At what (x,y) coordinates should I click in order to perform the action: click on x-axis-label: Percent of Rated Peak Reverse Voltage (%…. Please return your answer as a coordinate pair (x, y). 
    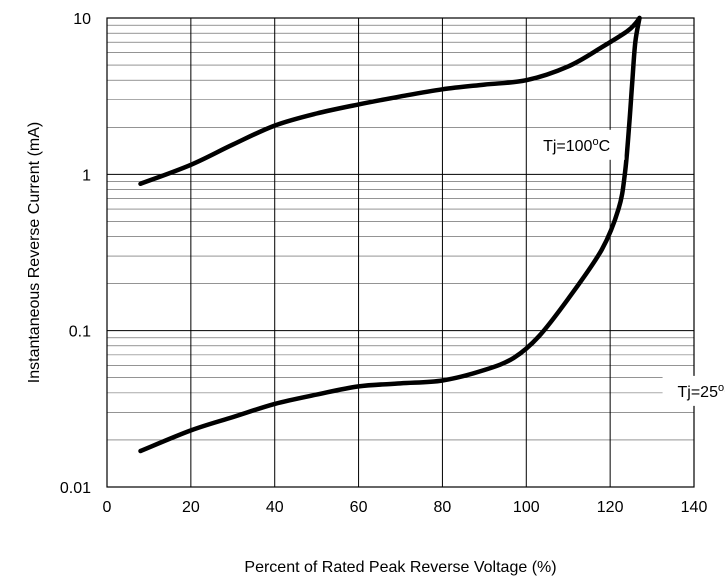
    Looking at the image, I should click on (400, 567).